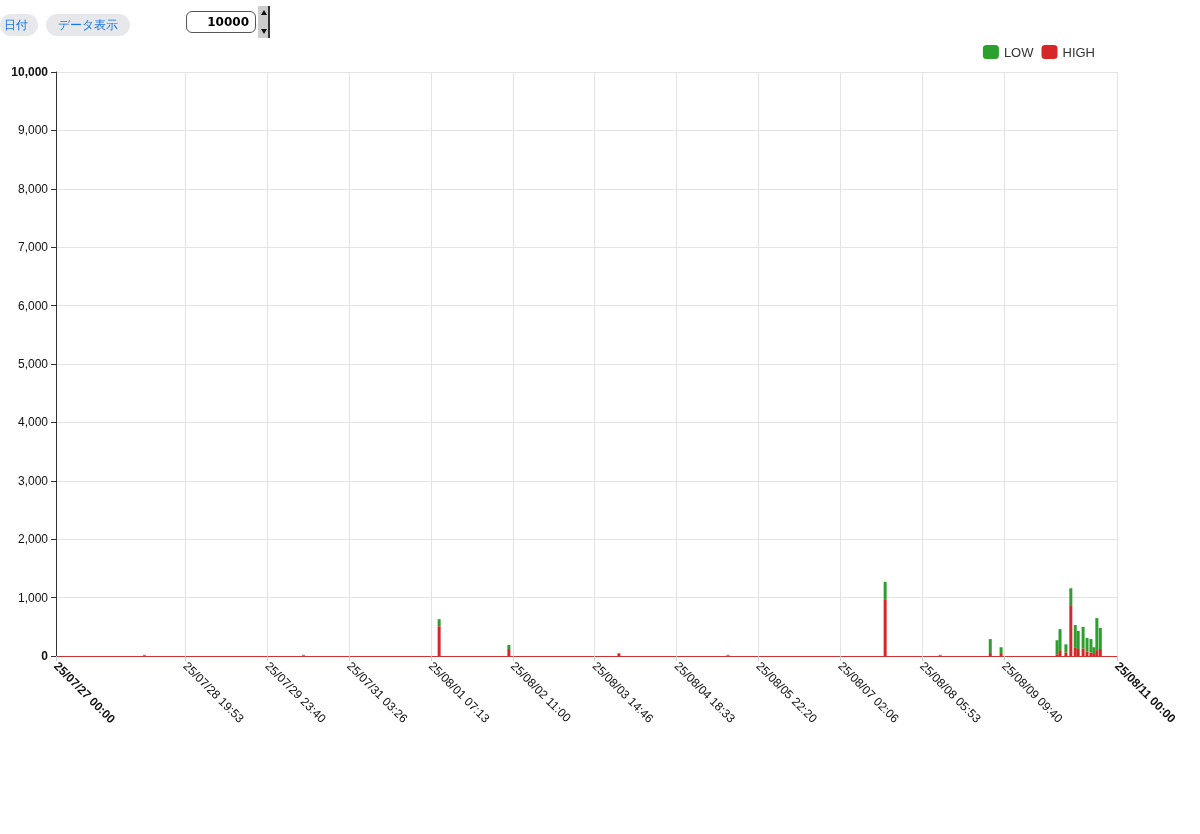 The height and width of the screenshot is (834, 1200). What do you see at coordinates (33, 188) in the screenshot?
I see `y-tick-label: 8,000` at bounding box center [33, 188].